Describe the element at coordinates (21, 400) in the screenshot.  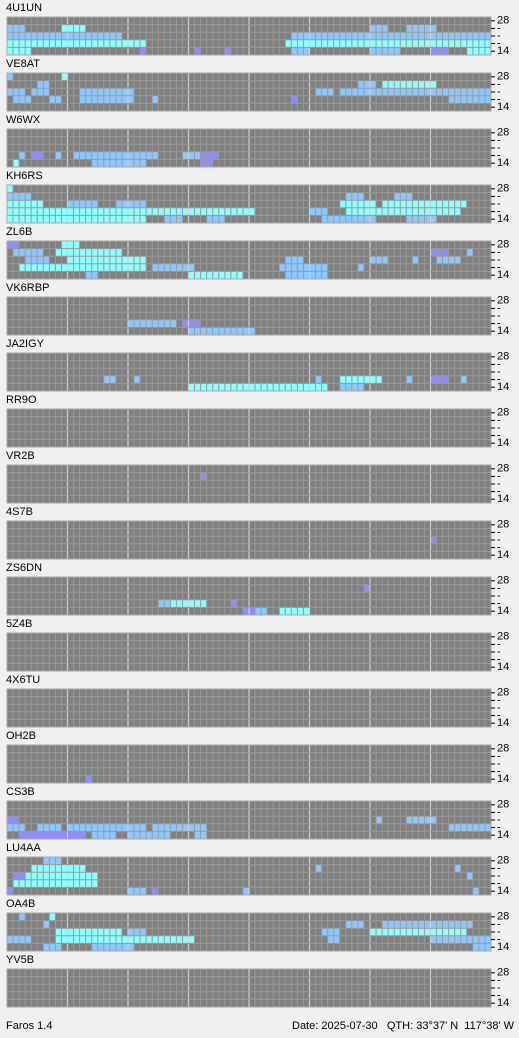
I see `beacon-name: RR9O` at that location.